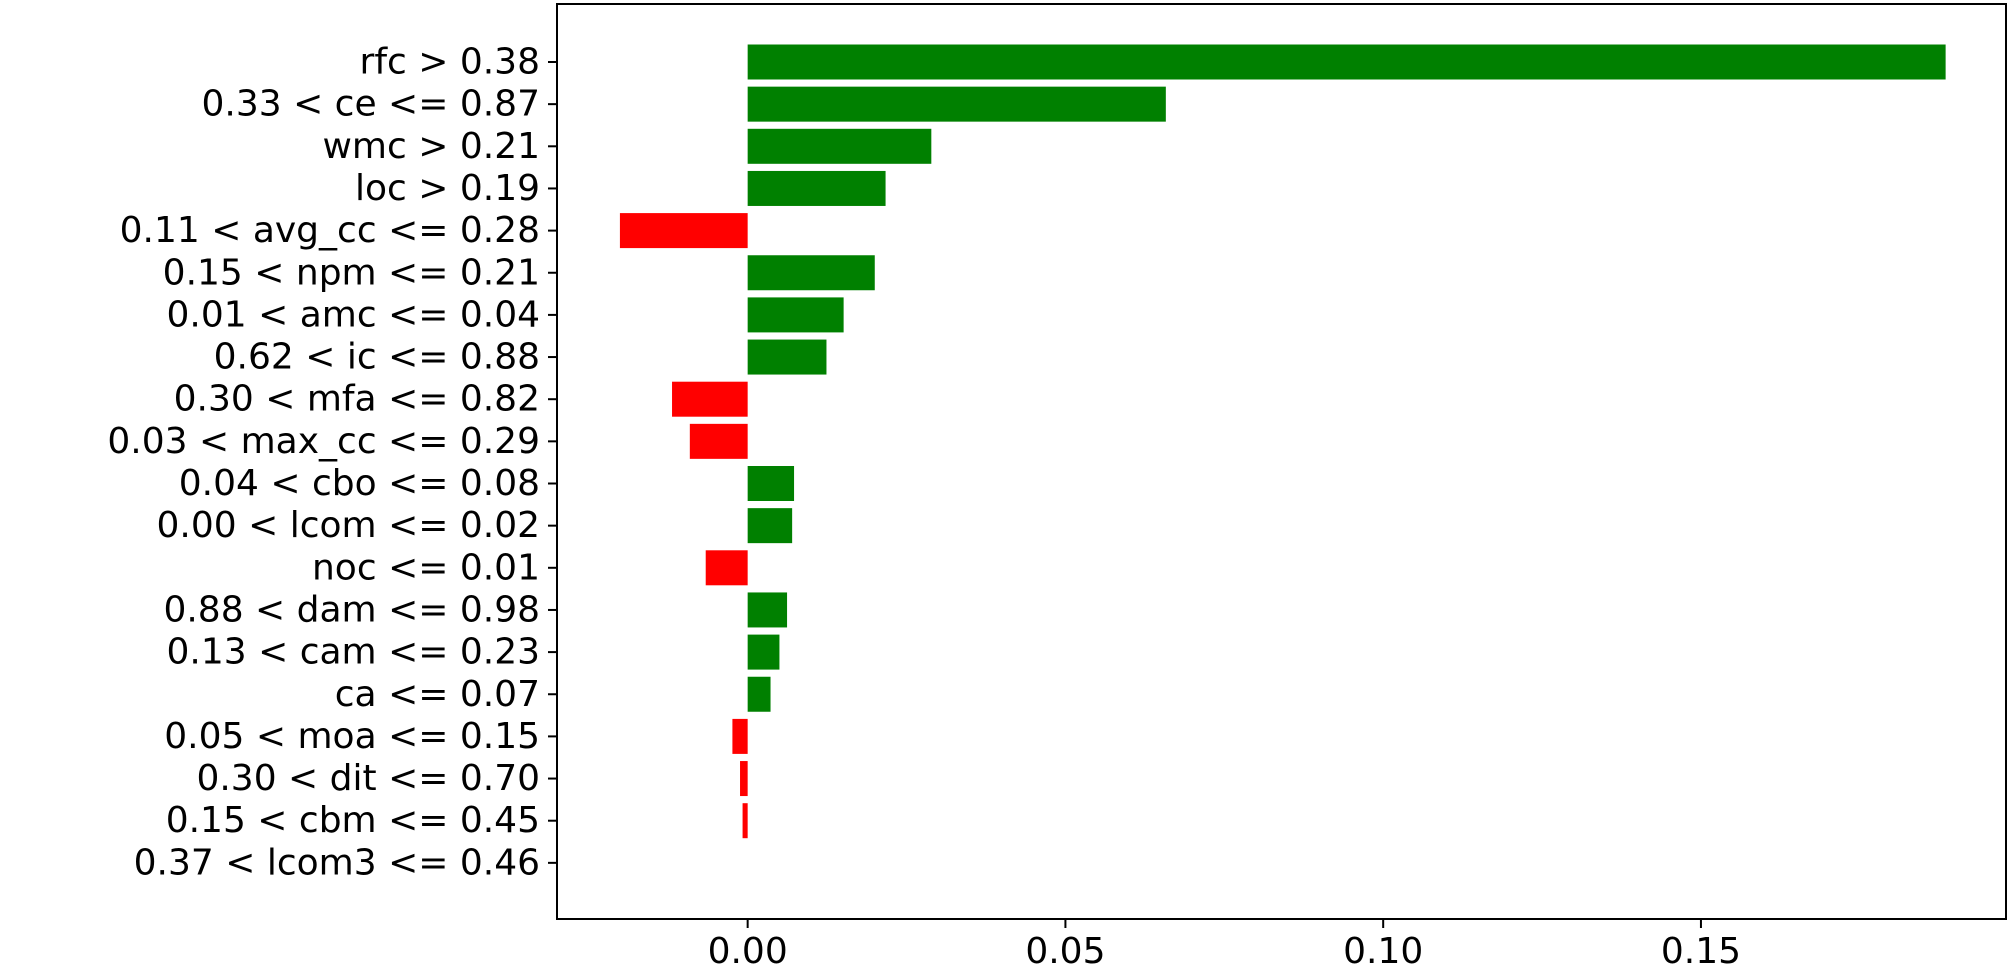 This screenshot has width=2012, height=971. I want to click on y-tick-label-14: 0.13 < cam <= 0.23, so click(354, 652).